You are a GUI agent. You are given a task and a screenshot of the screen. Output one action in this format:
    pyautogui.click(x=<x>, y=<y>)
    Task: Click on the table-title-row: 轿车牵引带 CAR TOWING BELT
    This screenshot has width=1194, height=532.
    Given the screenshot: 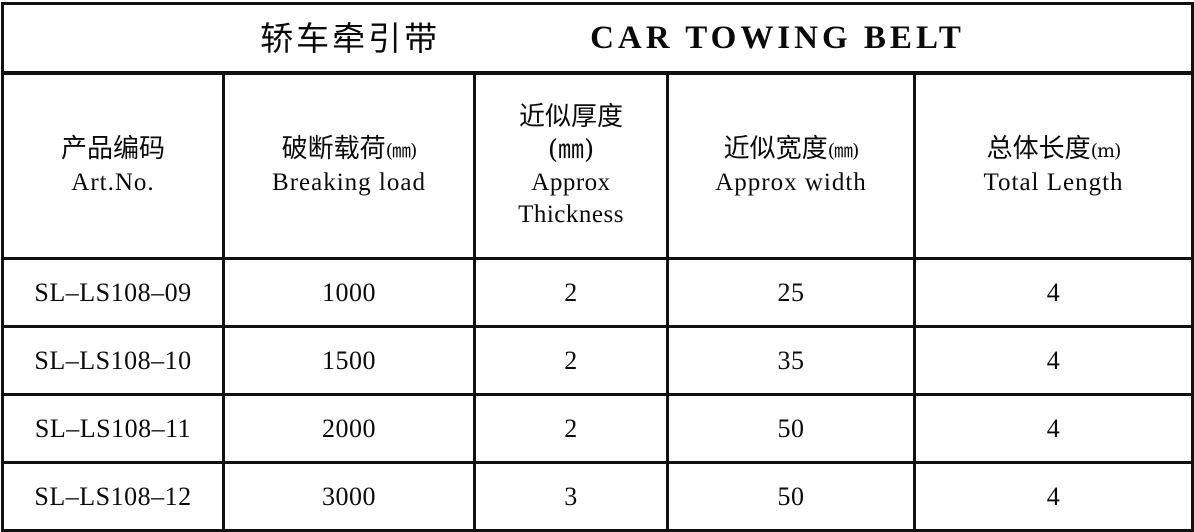 What is the action you would take?
    pyautogui.click(x=597, y=38)
    